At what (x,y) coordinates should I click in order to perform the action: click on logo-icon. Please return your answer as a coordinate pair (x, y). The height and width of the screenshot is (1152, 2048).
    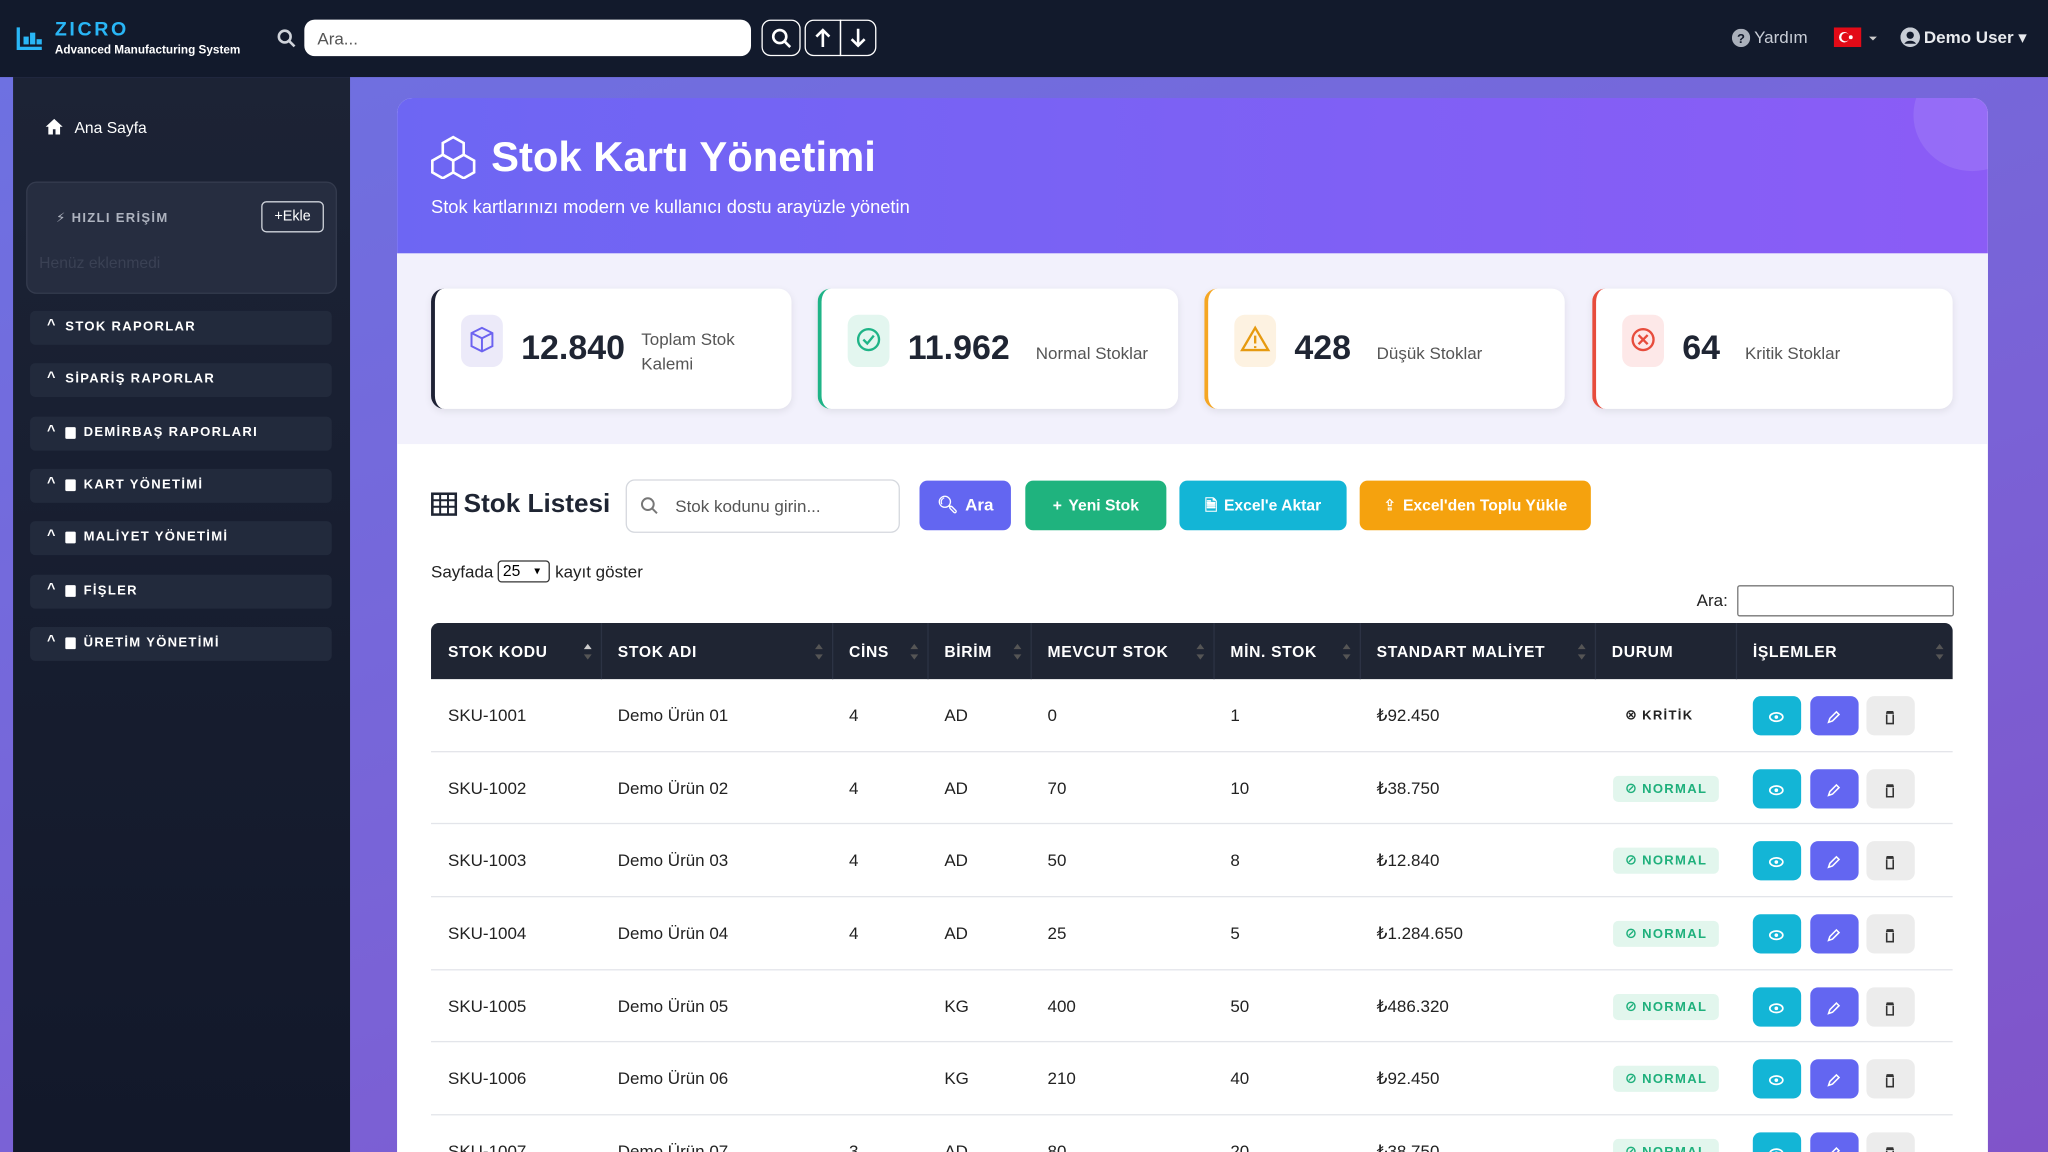
    Looking at the image, I should click on (29, 38).